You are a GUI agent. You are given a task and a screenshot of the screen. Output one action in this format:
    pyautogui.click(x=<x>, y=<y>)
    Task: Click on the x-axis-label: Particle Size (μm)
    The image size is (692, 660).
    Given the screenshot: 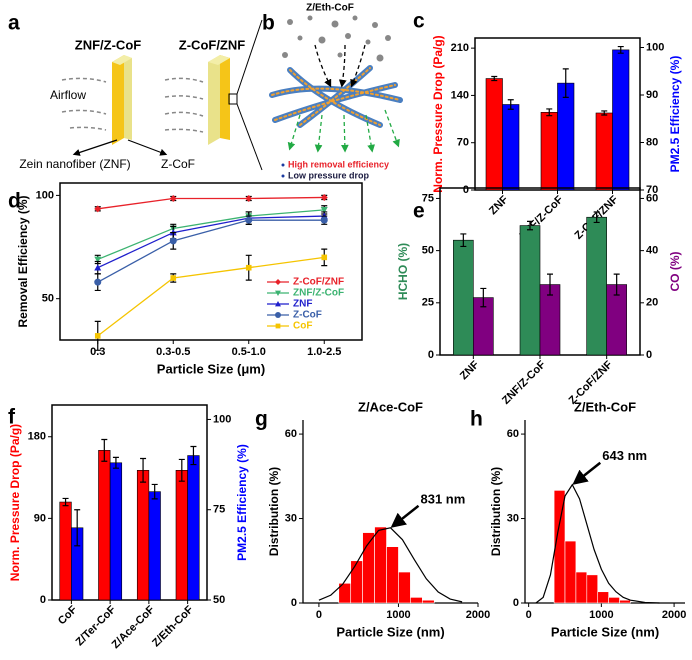 What is the action you would take?
    pyautogui.click(x=211, y=368)
    